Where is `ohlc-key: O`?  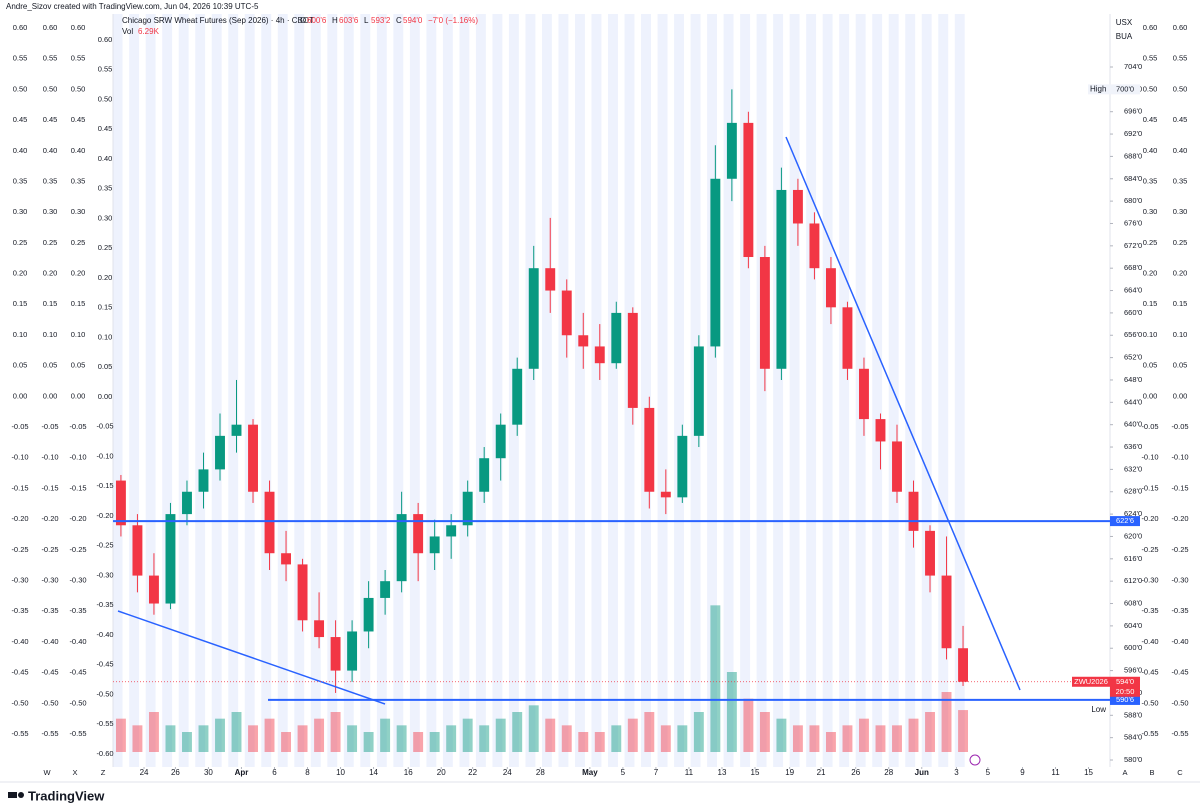 ohlc-key: O is located at coordinates (303, 20).